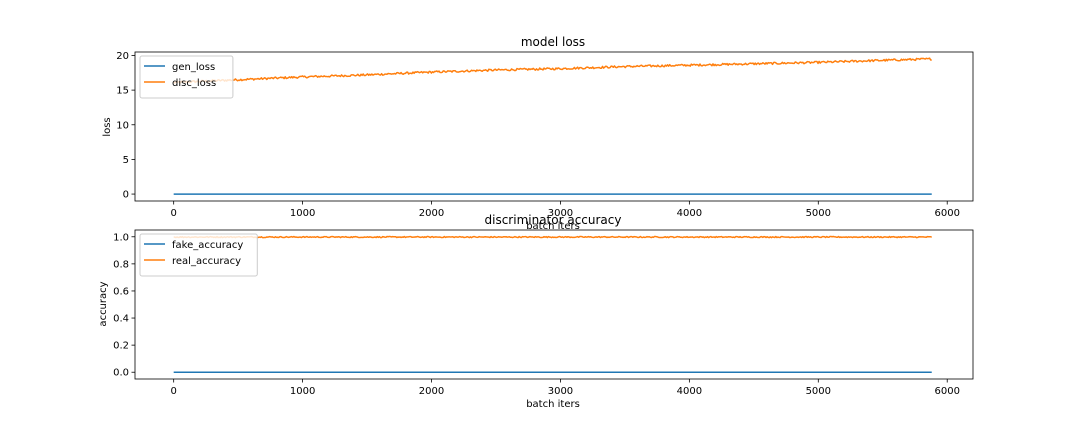  What do you see at coordinates (126, 195) in the screenshot?
I see `loss-chart-ytick-label: 0` at bounding box center [126, 195].